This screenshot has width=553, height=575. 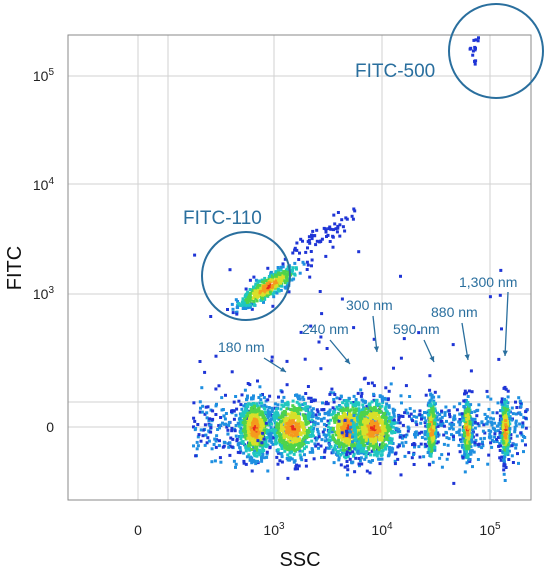 I want to click on size-label: 1,300 nm, so click(x=488, y=282).